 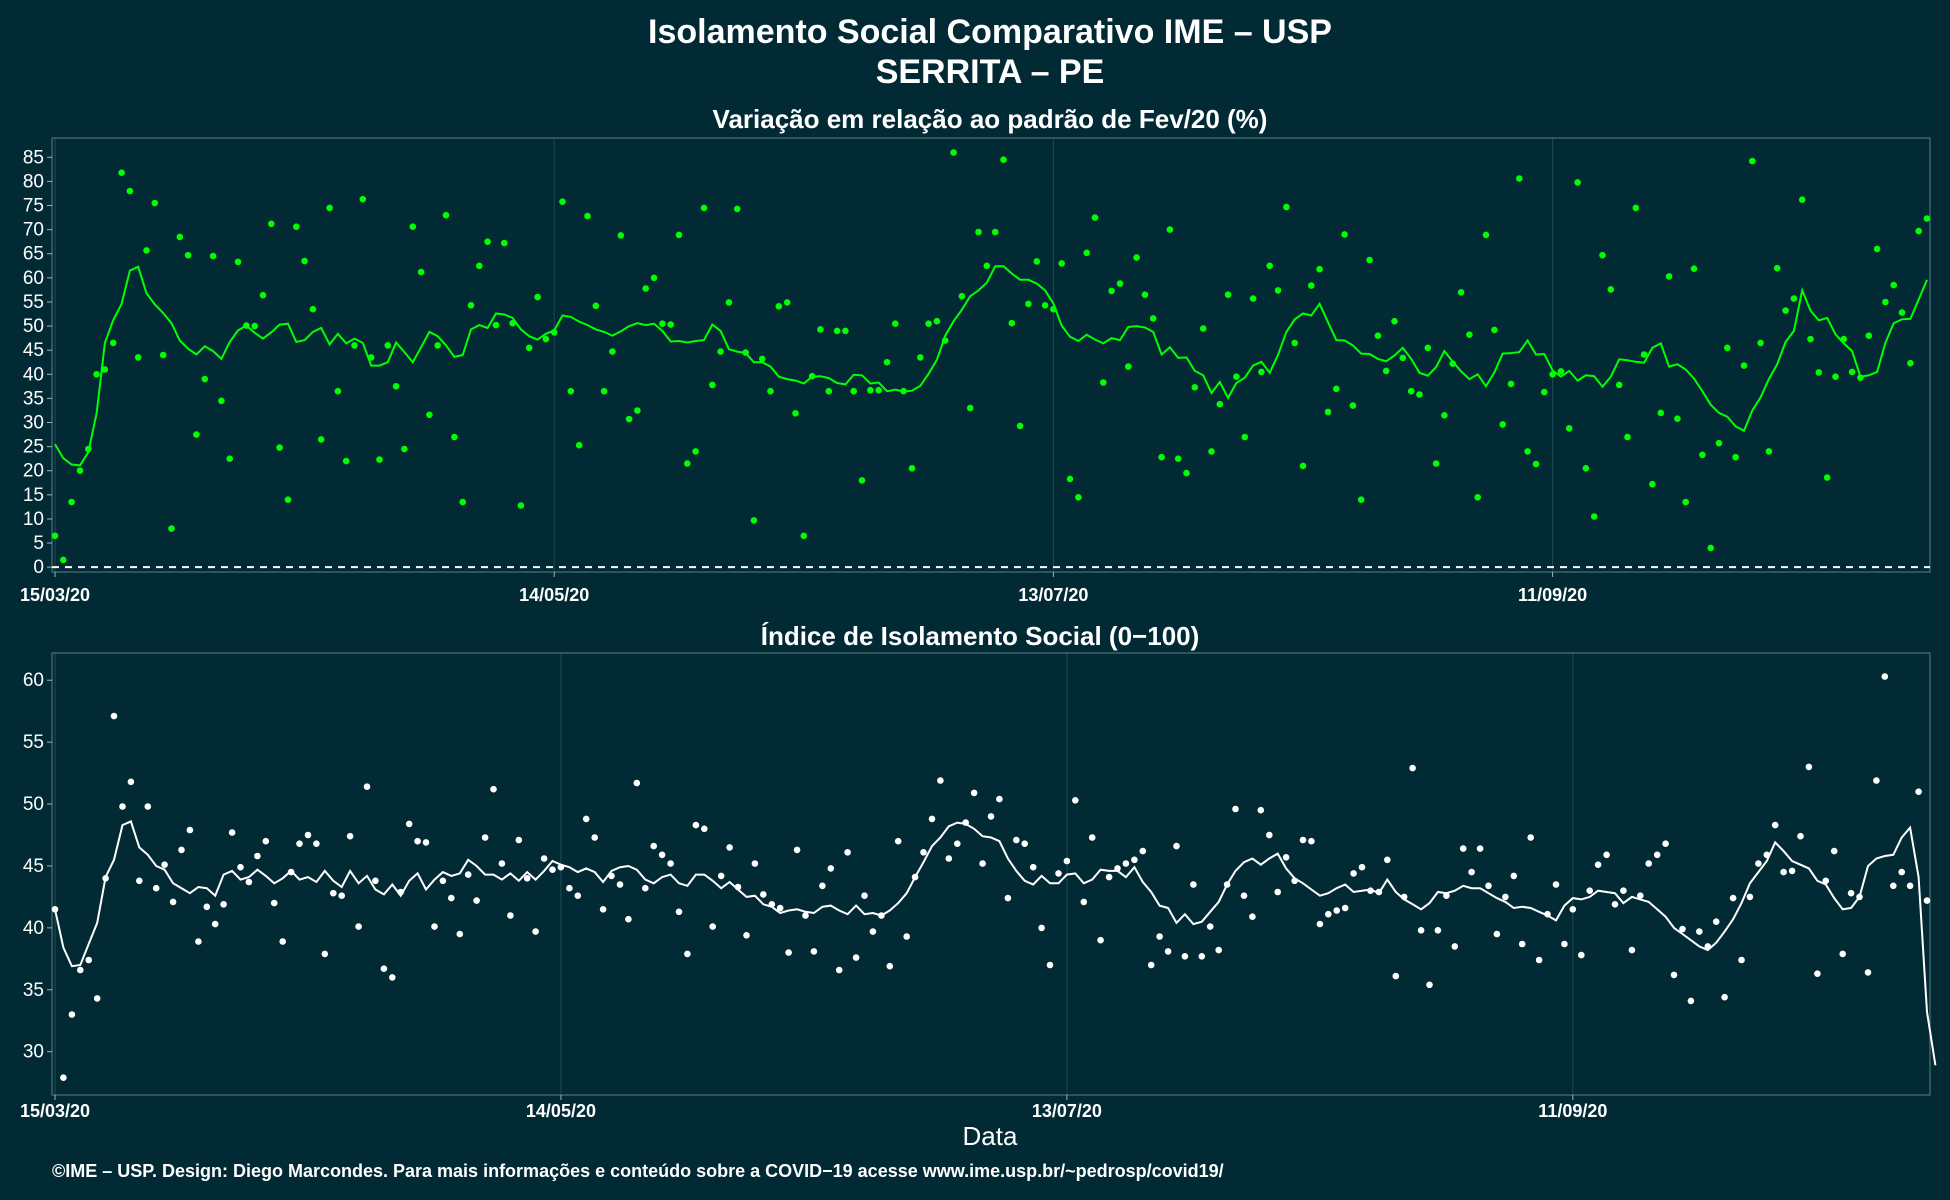 I want to click on bottom-xtick-label-1: 14/05/20, so click(x=561, y=1111).